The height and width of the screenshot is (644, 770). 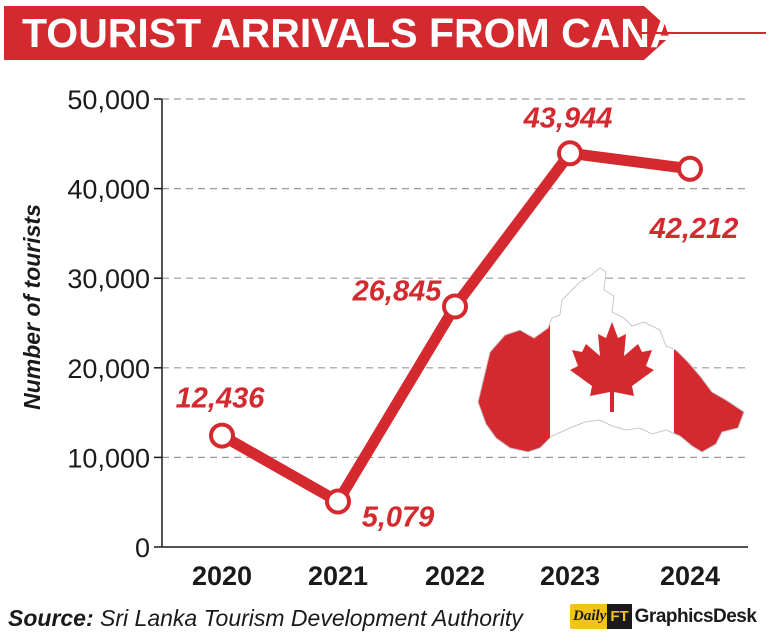 I want to click on logo-graphicsdesk: GraphicsDesk, so click(x=695, y=616).